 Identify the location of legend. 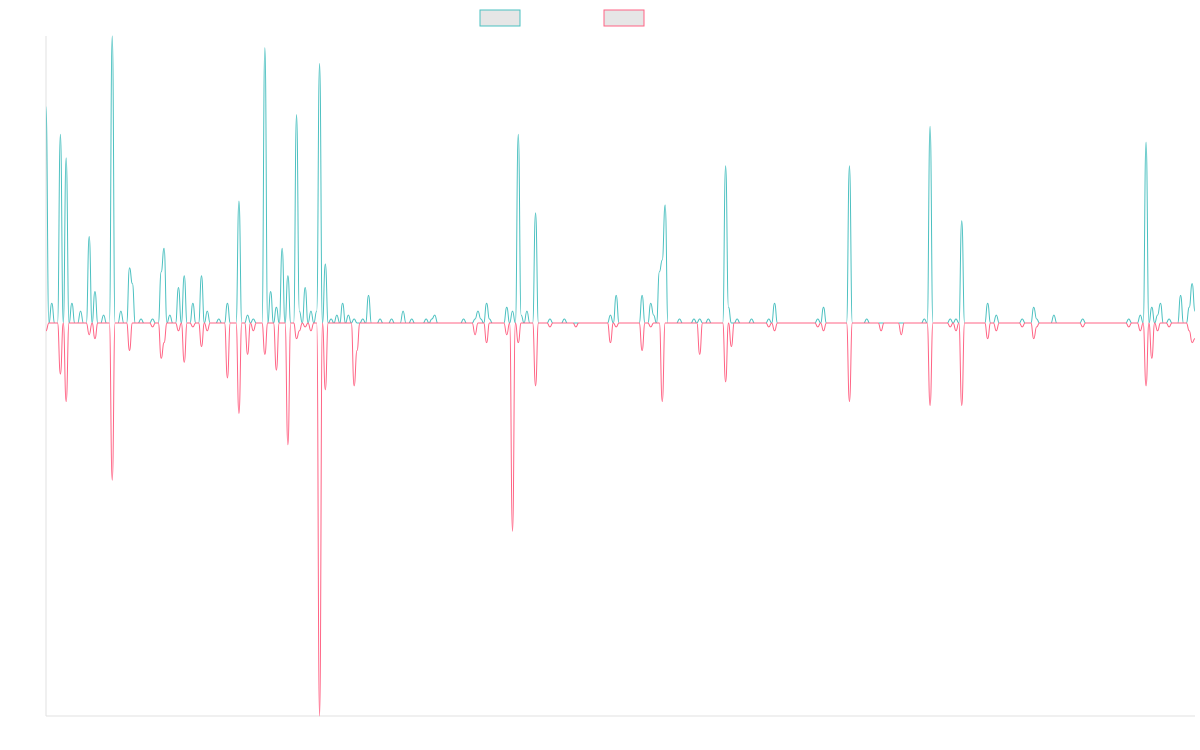
(562, 18).